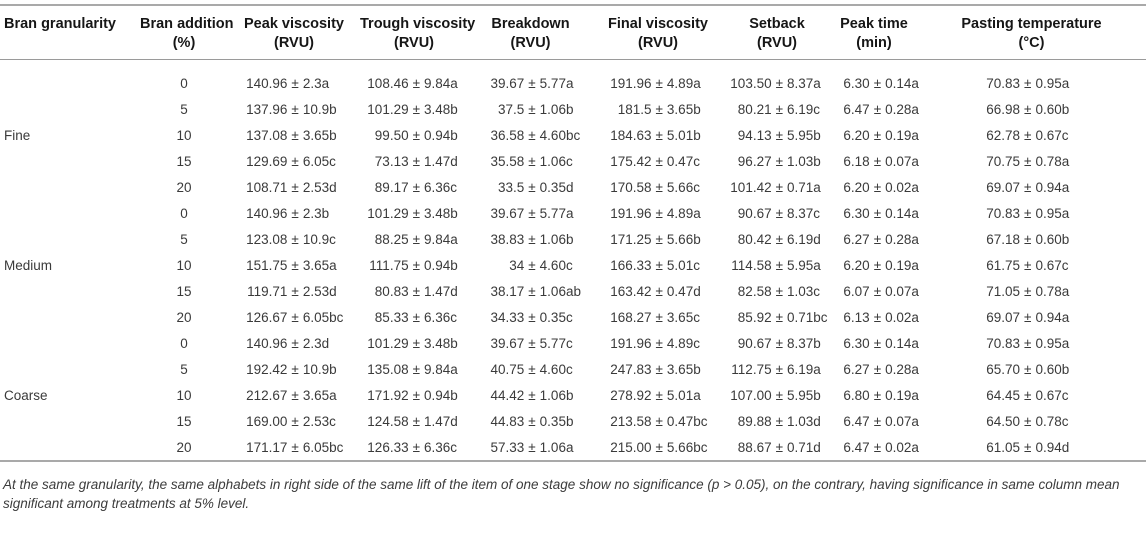 This screenshot has width=1146, height=541. What do you see at coordinates (875, 109) in the screenshot?
I see `value-cell: 6.47 ±0.28a` at bounding box center [875, 109].